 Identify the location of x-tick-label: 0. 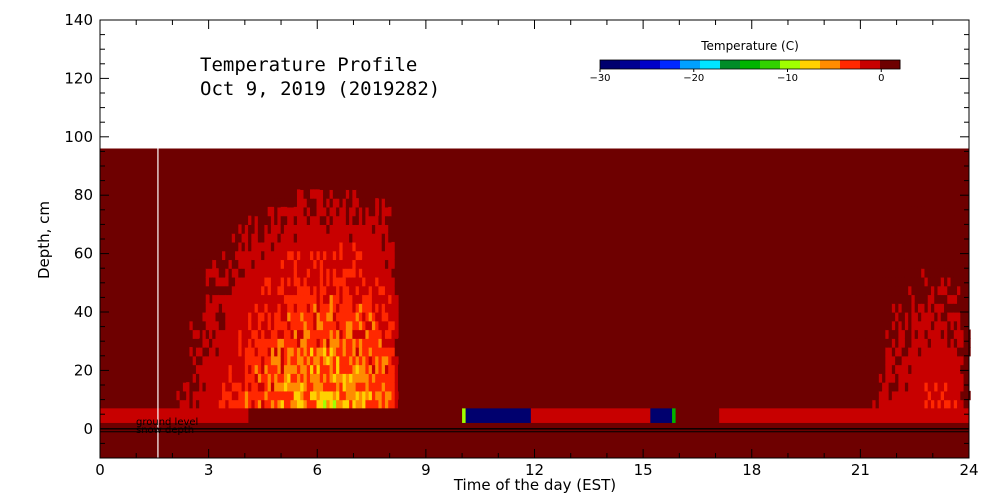
(100, 470).